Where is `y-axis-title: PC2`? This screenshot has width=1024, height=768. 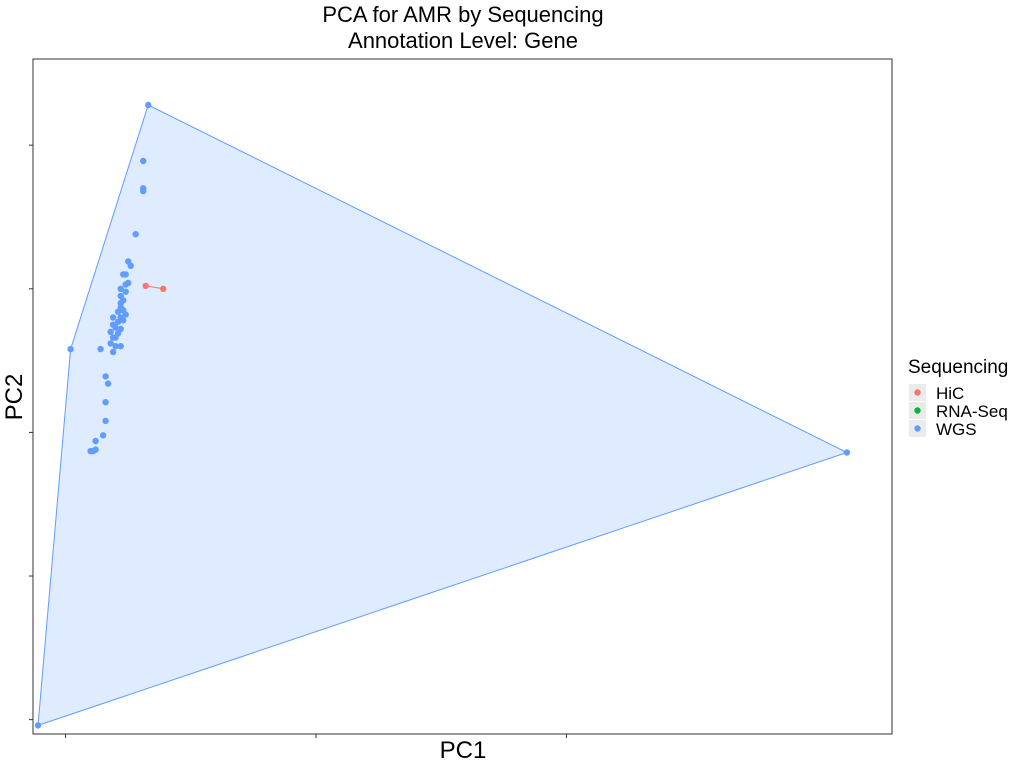
y-axis-title: PC2 is located at coordinates (14, 397).